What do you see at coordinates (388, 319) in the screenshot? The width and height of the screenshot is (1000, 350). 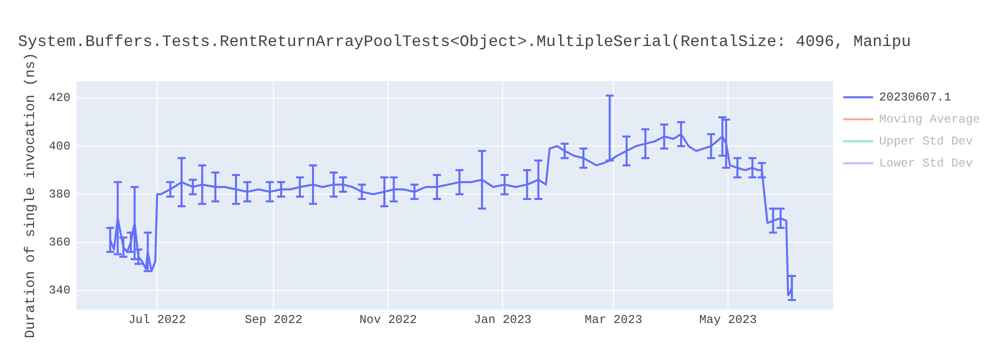 I see `x-tick-label: Nov 2022` at bounding box center [388, 319].